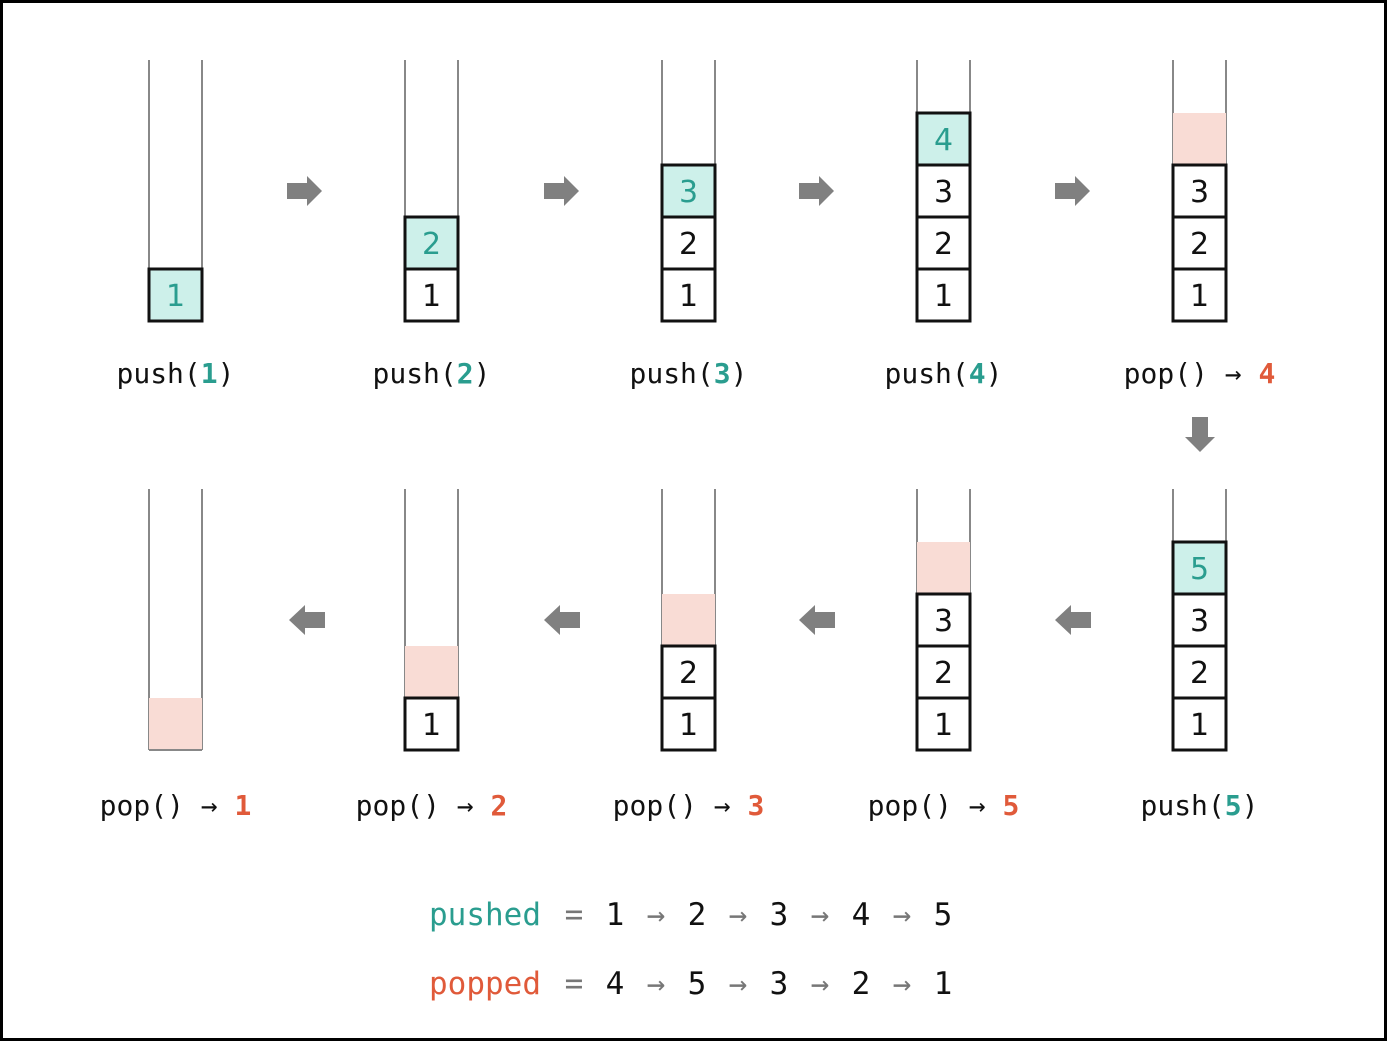  I want to click on stack-step-5: 1 2 3 pop() → 4, so click(1200, 225).